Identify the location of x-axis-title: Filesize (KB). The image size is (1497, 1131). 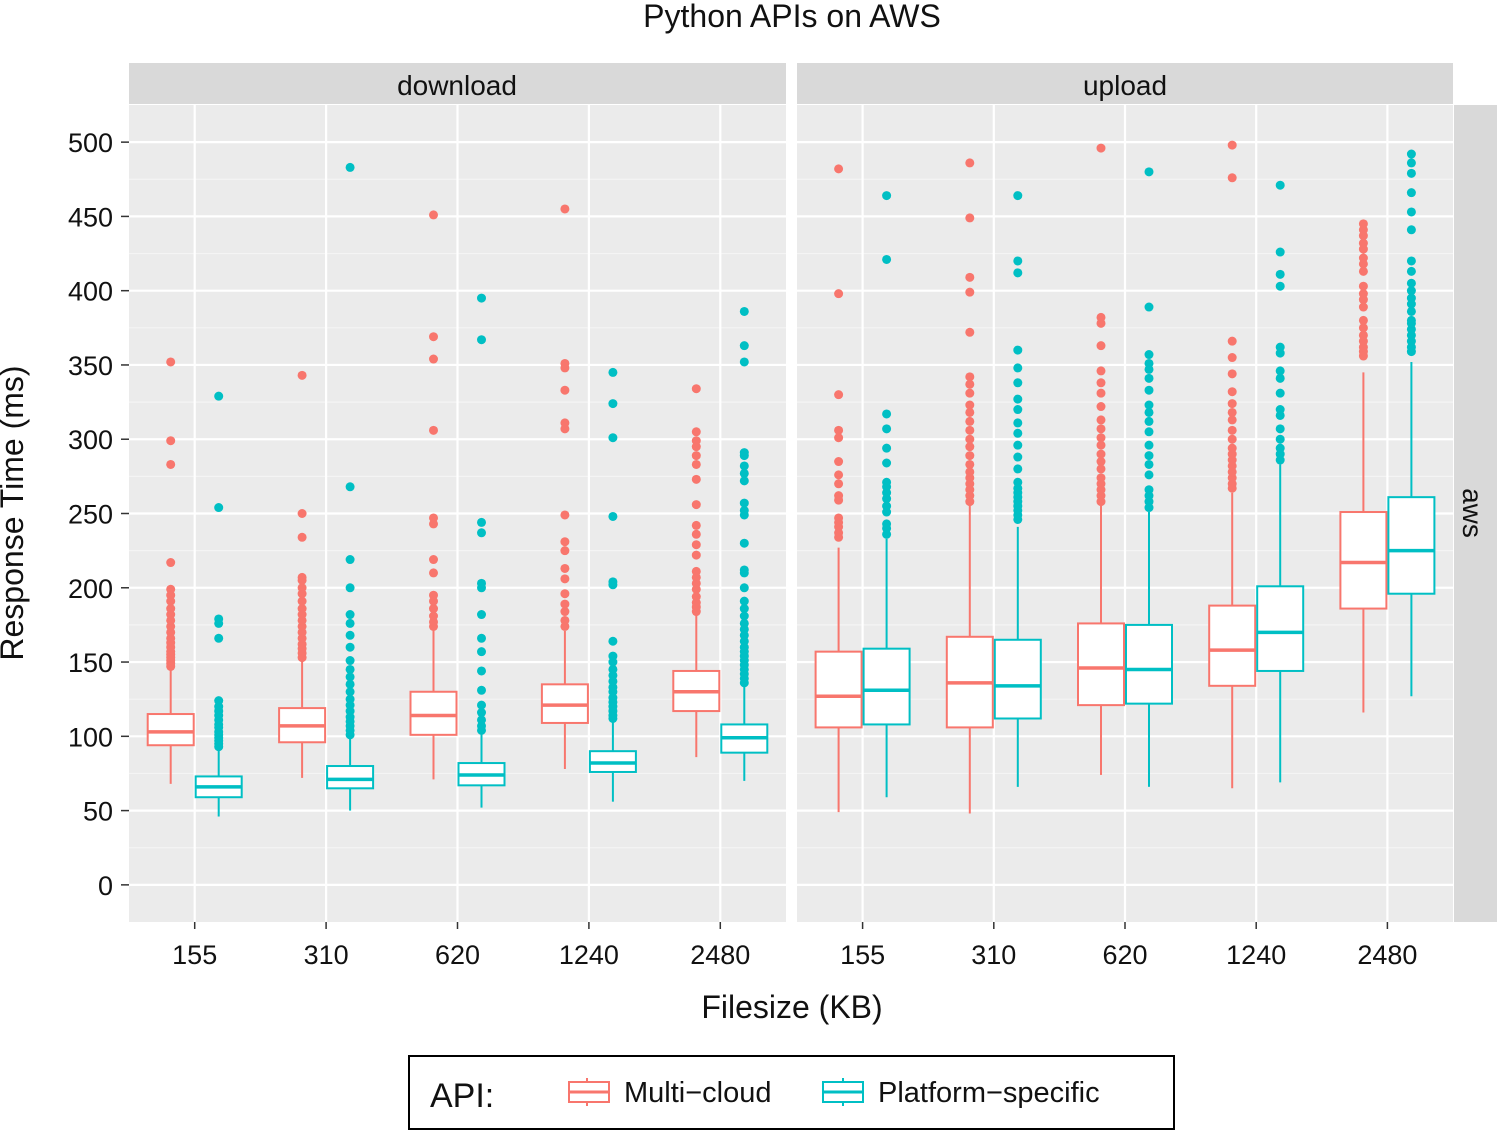
(791, 1007).